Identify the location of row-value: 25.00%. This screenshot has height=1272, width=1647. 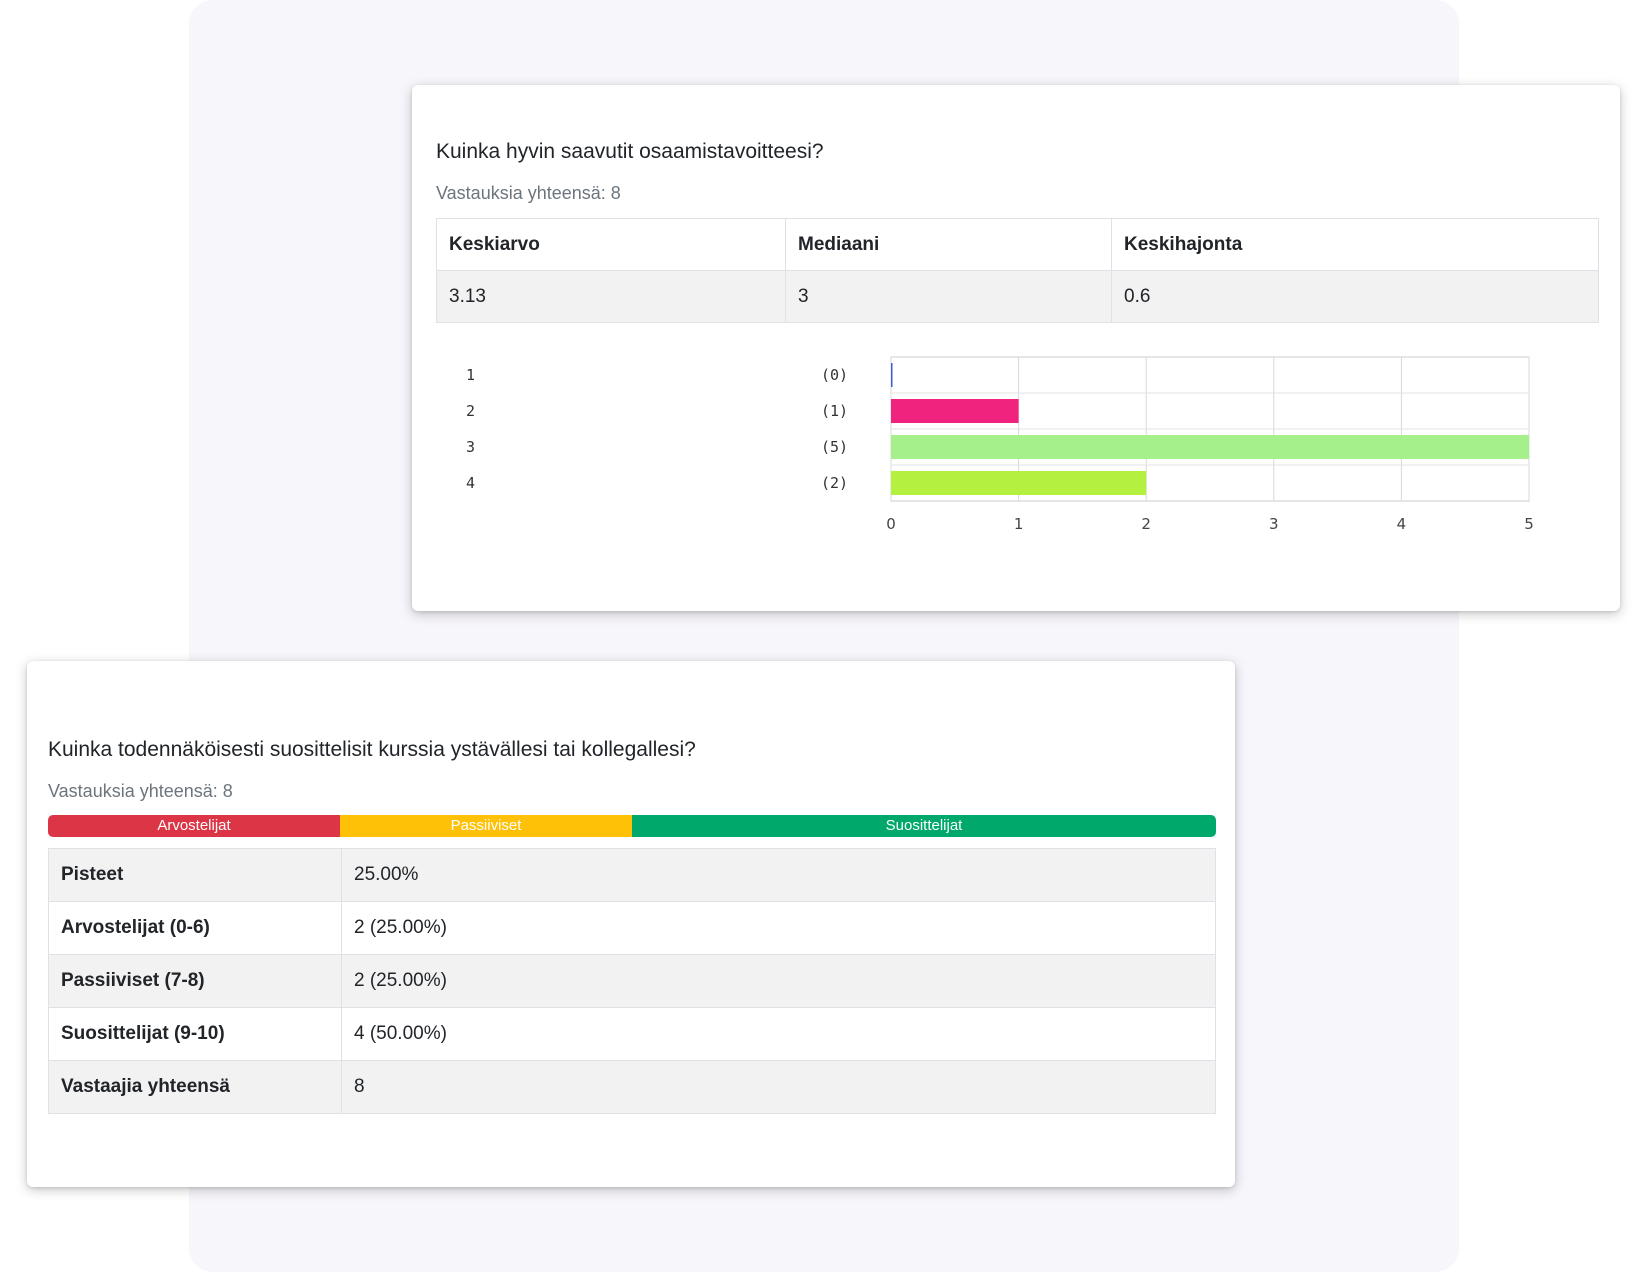
(778, 875).